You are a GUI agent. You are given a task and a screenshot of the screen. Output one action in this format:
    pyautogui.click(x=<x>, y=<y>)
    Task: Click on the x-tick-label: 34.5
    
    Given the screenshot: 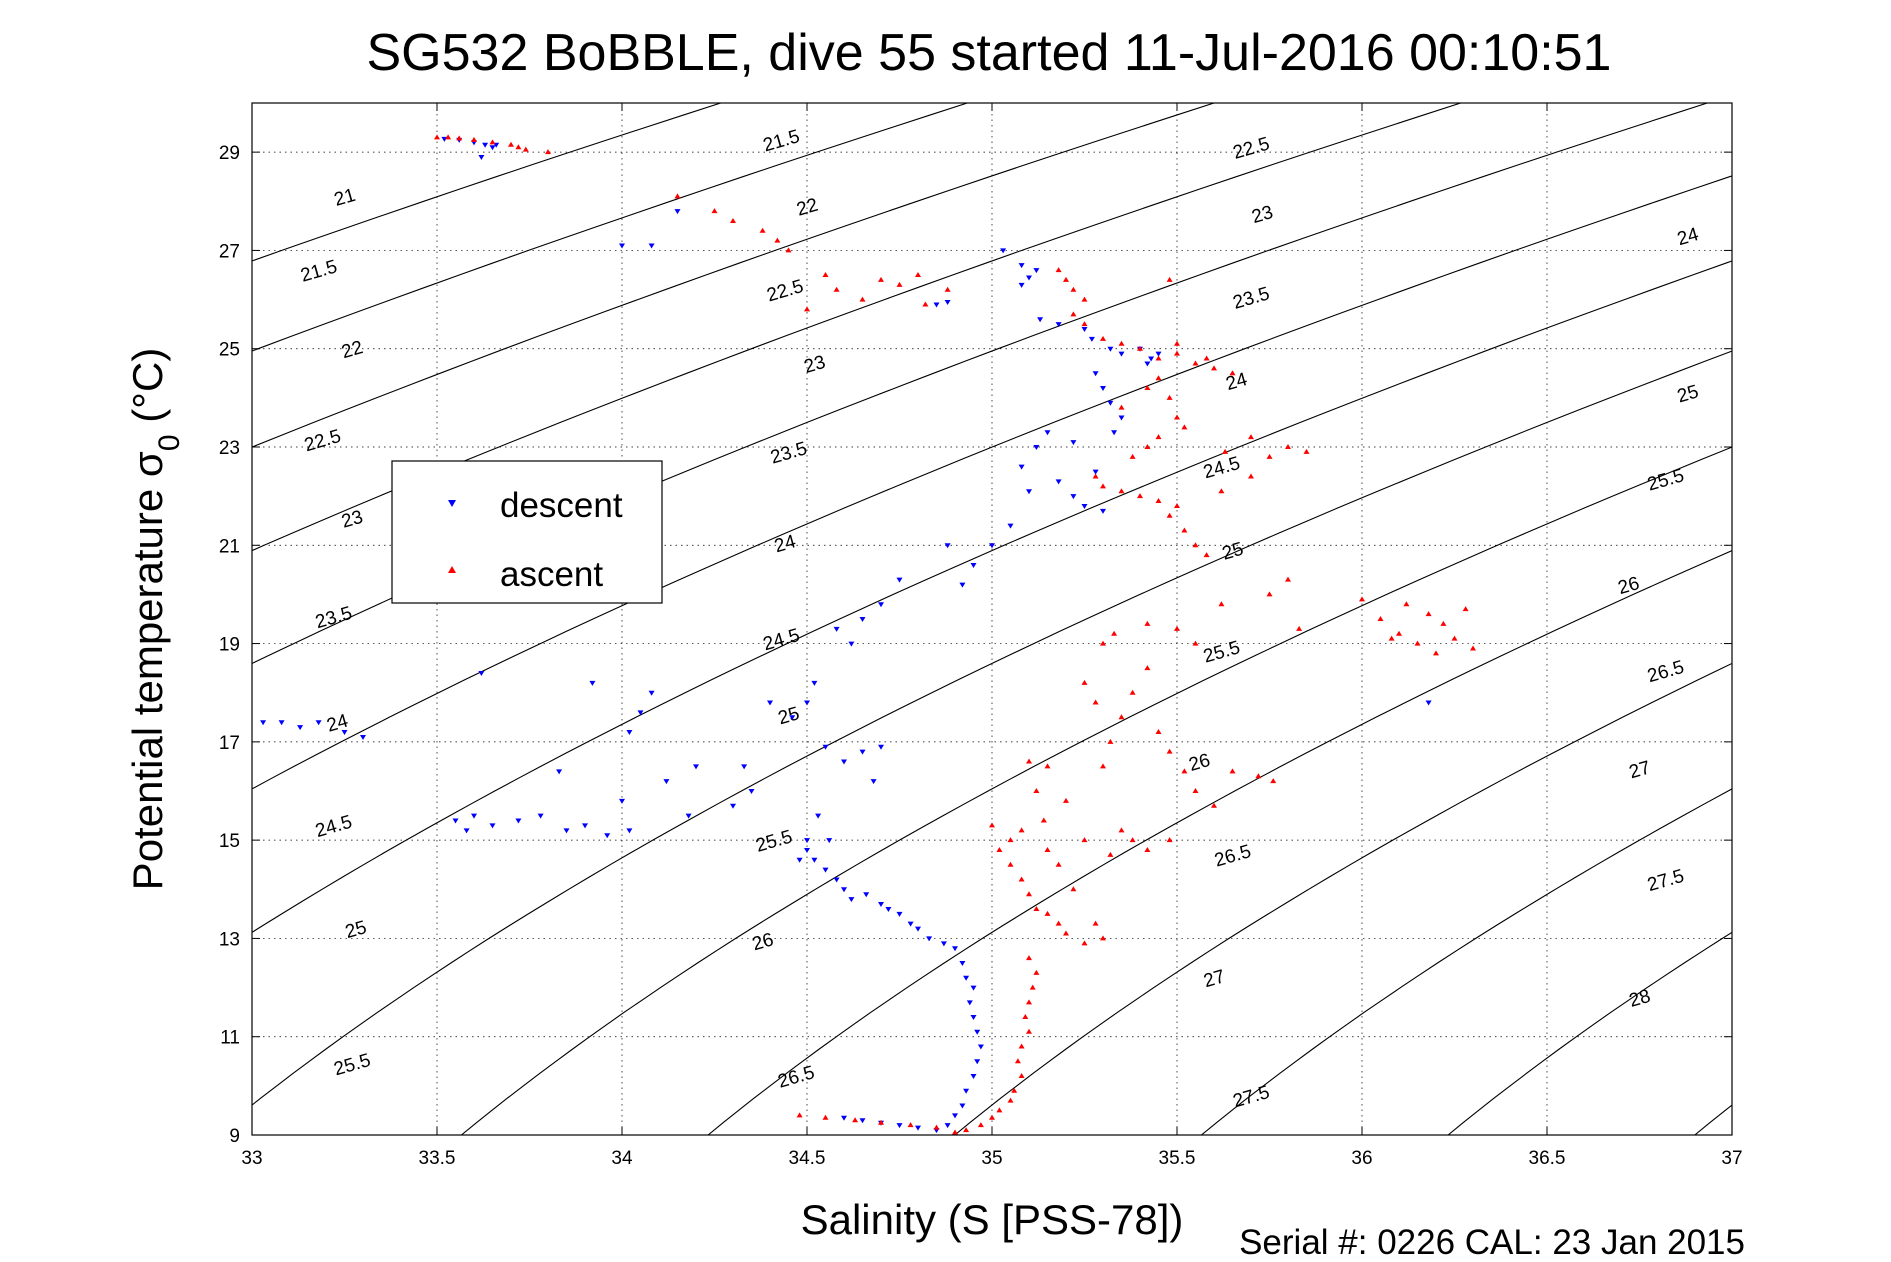 What is the action you would take?
    pyautogui.click(x=807, y=1158)
    